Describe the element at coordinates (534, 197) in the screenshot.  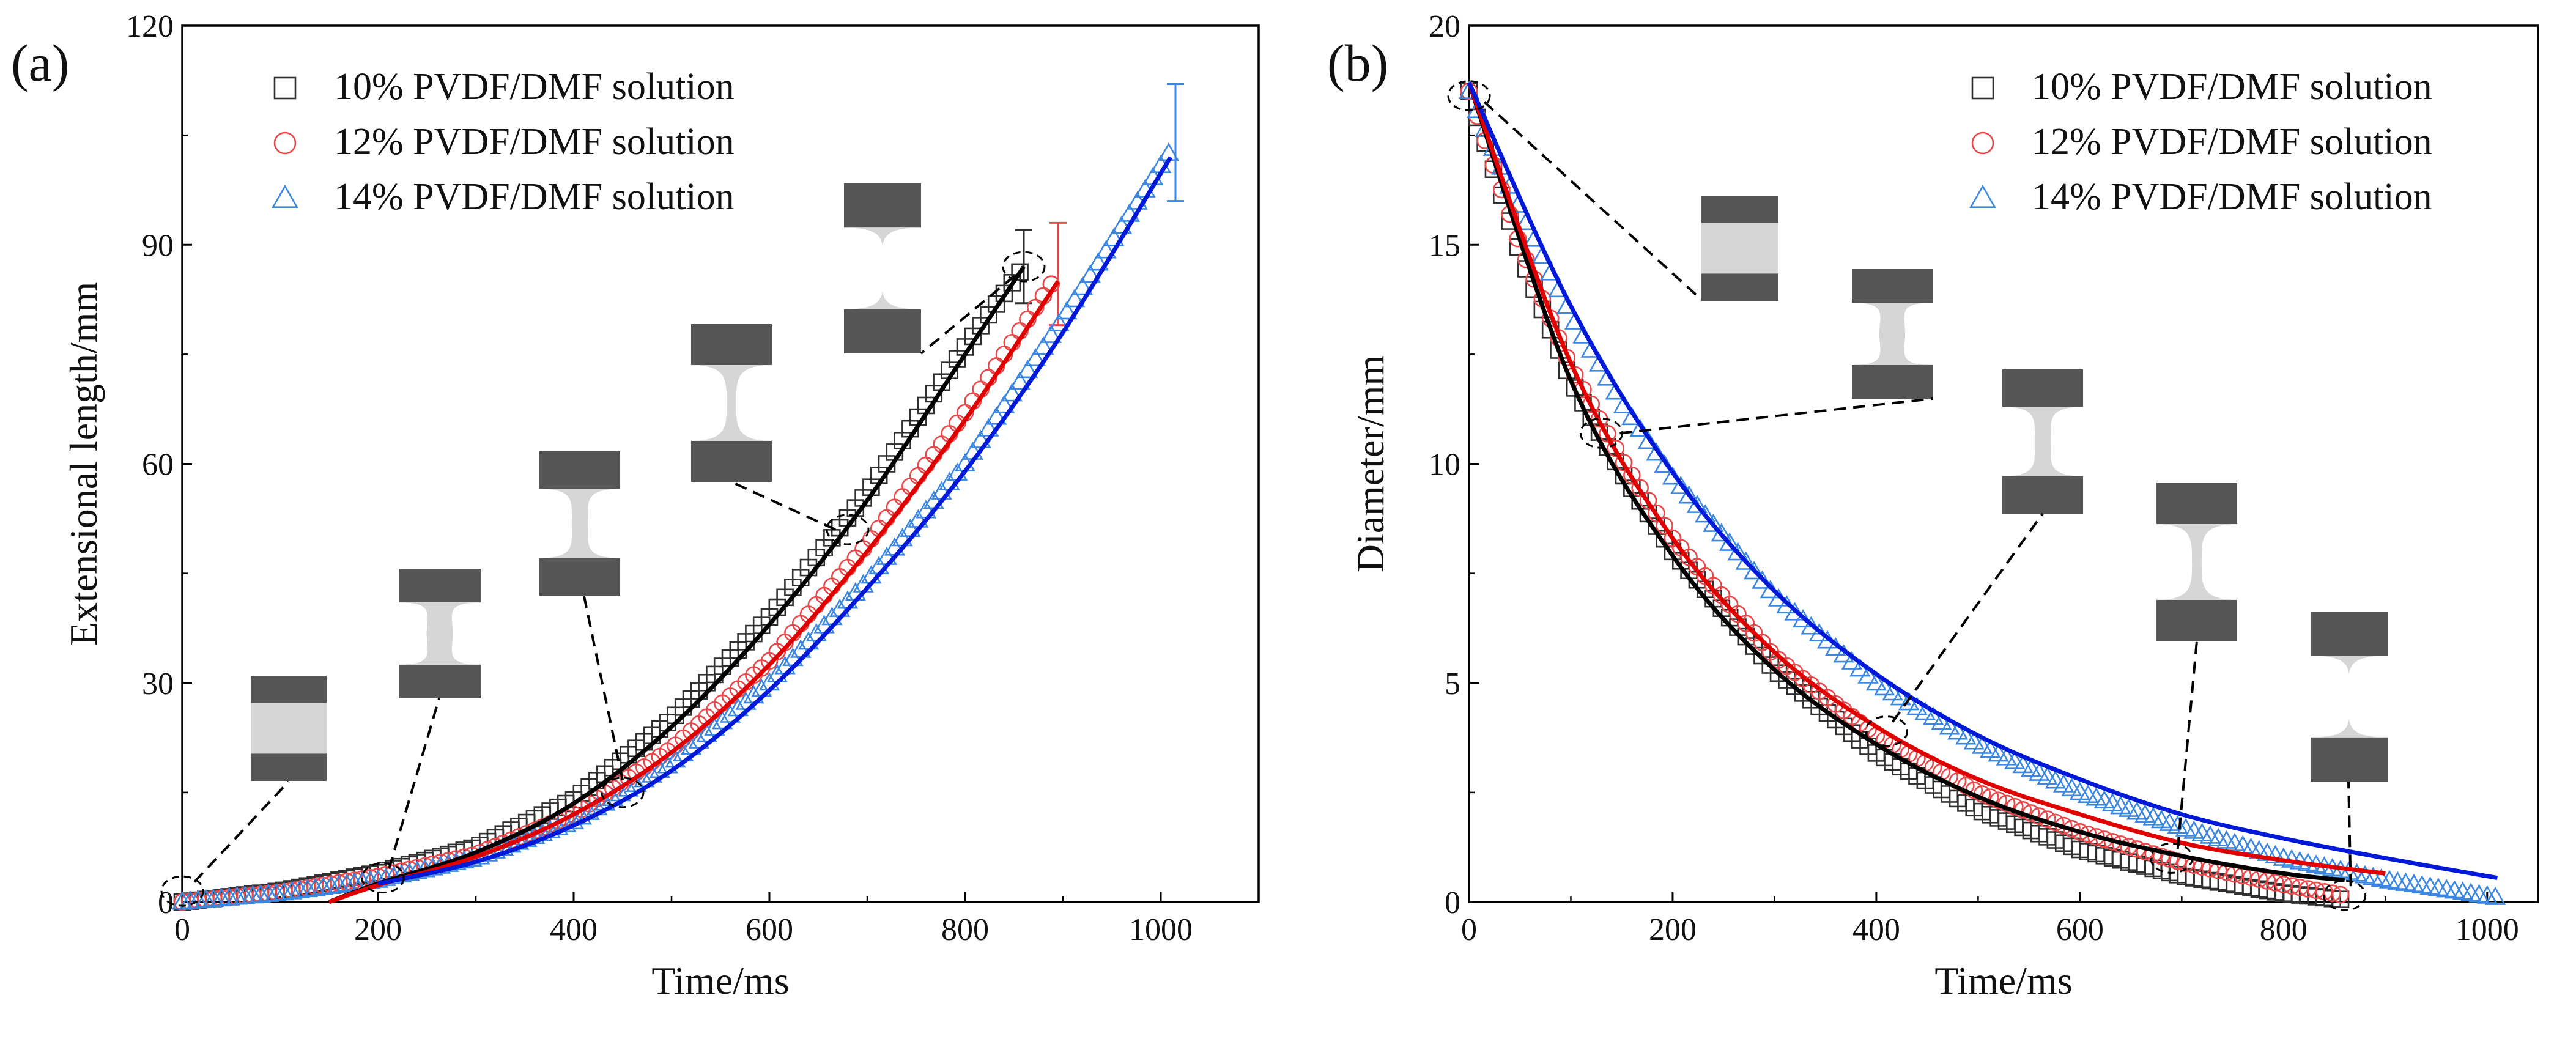
I see `legend-label: 14% PVDF/DMF solution` at that location.